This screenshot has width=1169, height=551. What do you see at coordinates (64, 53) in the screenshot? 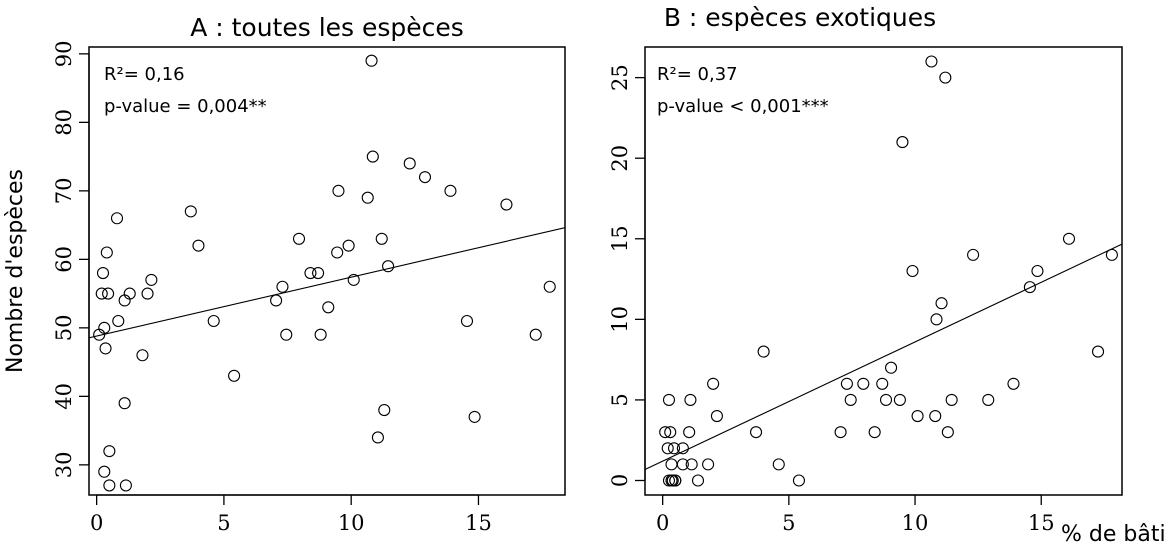
I see `panel-a-y-tick-label: 90` at bounding box center [64, 53].